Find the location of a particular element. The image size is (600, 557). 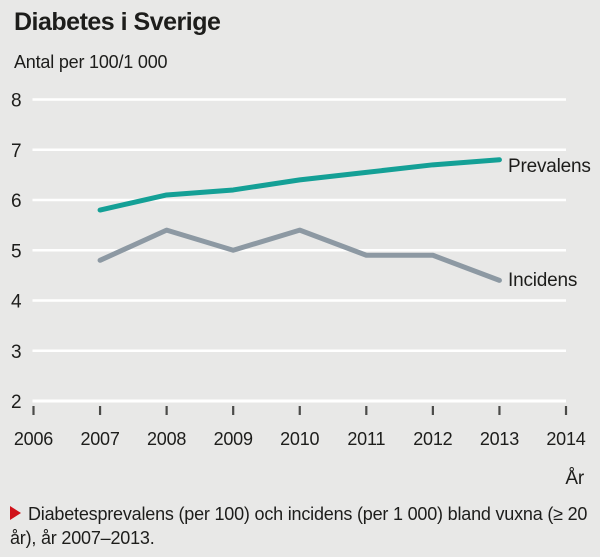

y-tick-label: 8 is located at coordinates (16, 101).